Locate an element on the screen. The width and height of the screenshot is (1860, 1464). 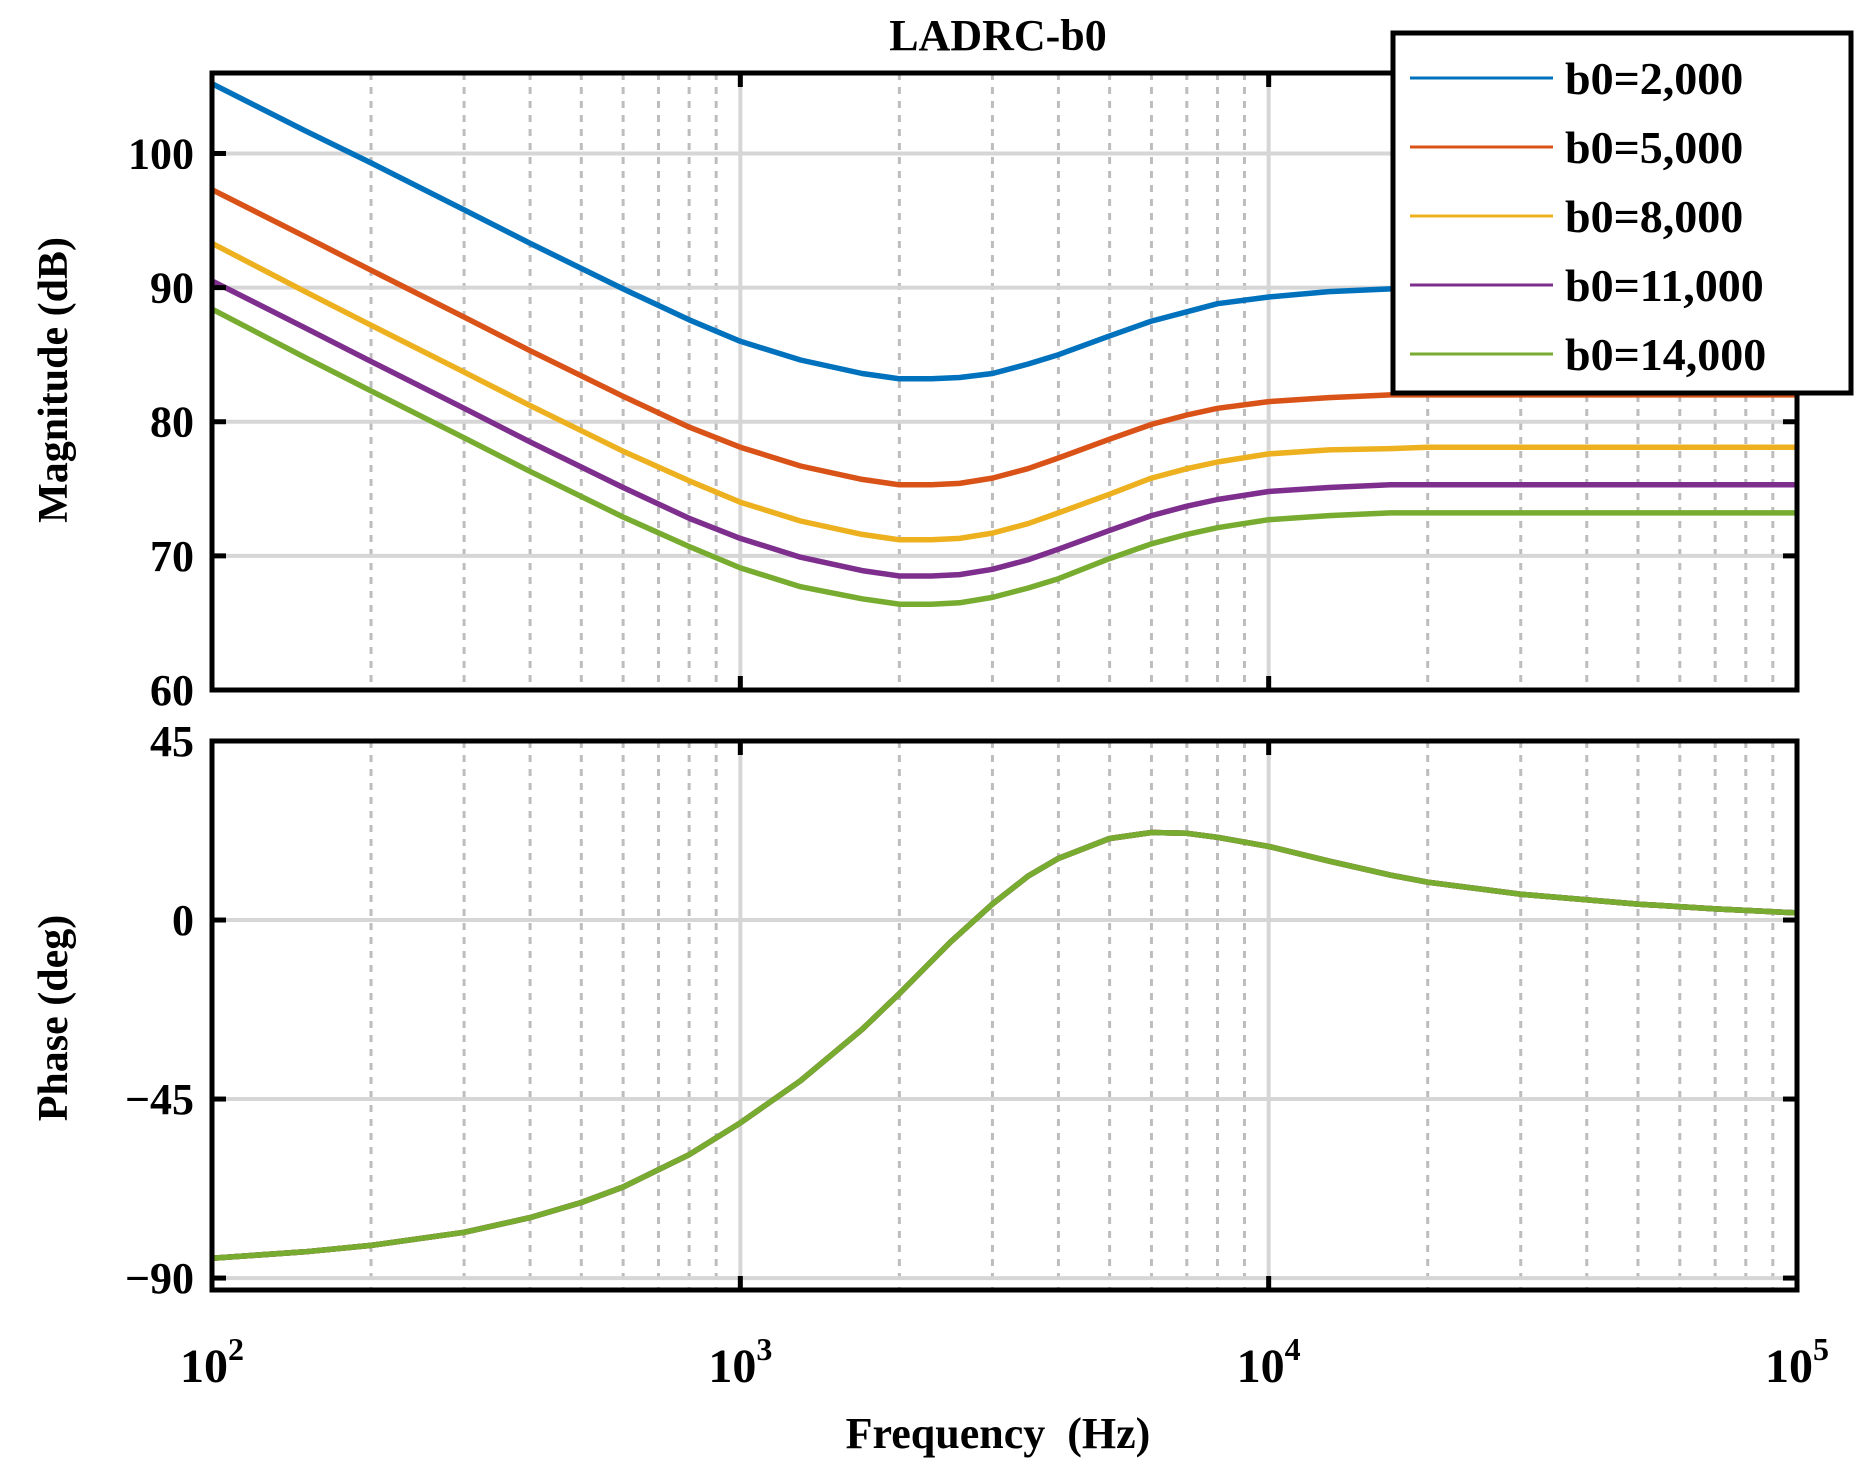
phase-tick-label: 45 is located at coordinates (172, 741).